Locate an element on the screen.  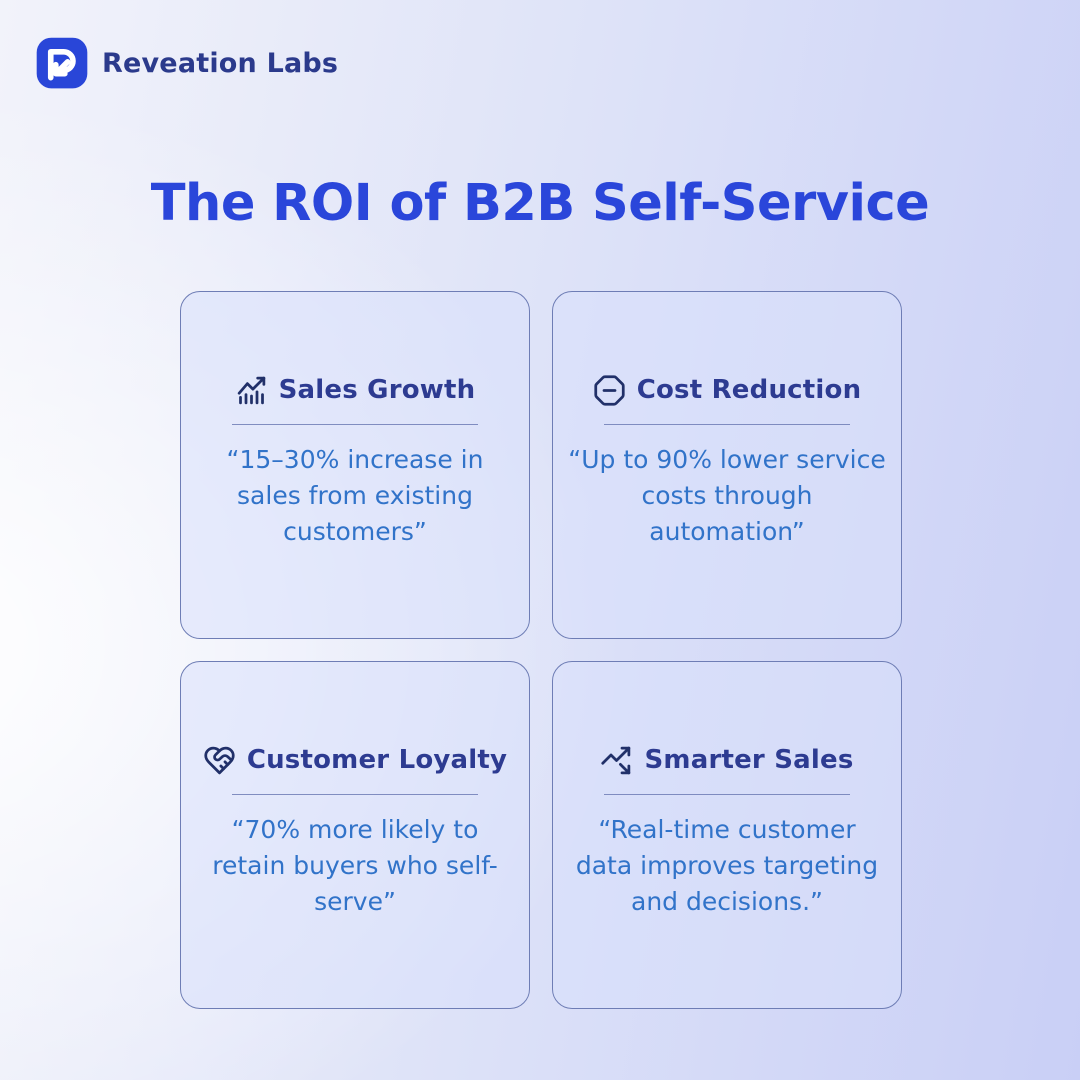
card-heading: Smarter Sales is located at coordinates (749, 760).